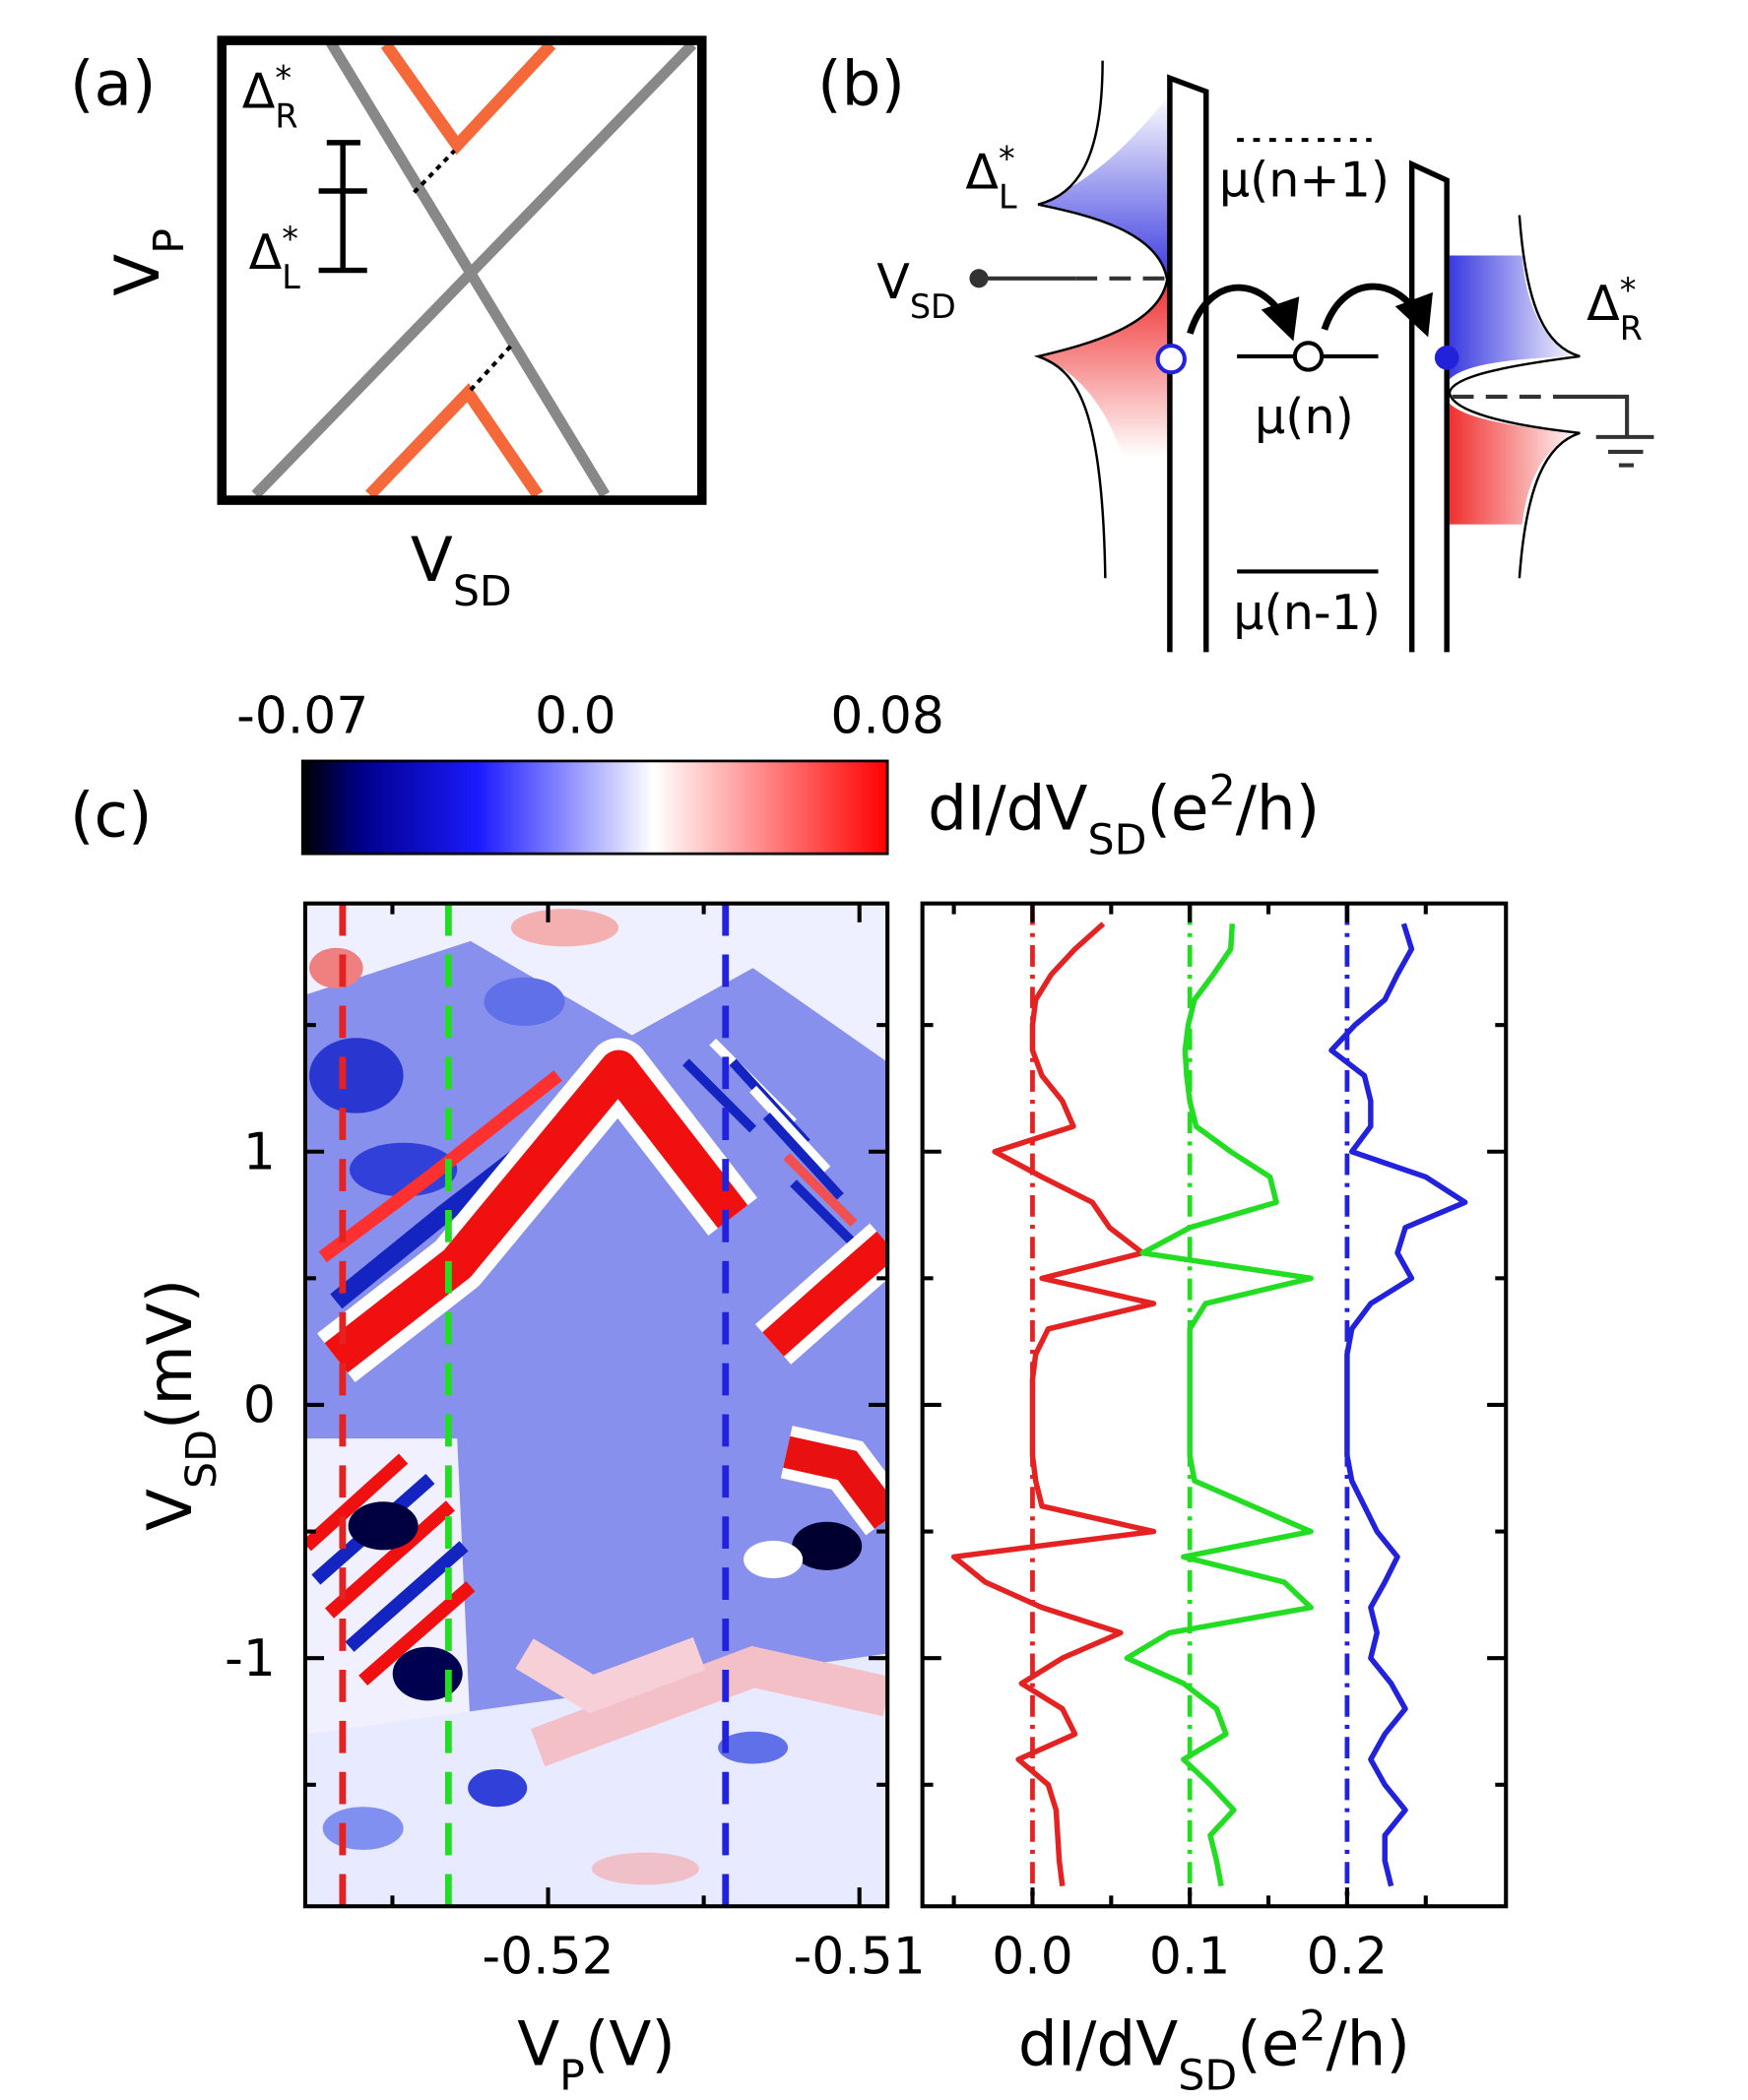  What do you see at coordinates (575, 716) in the screenshot?
I see `colorbar-tick-label: 0.0` at bounding box center [575, 716].